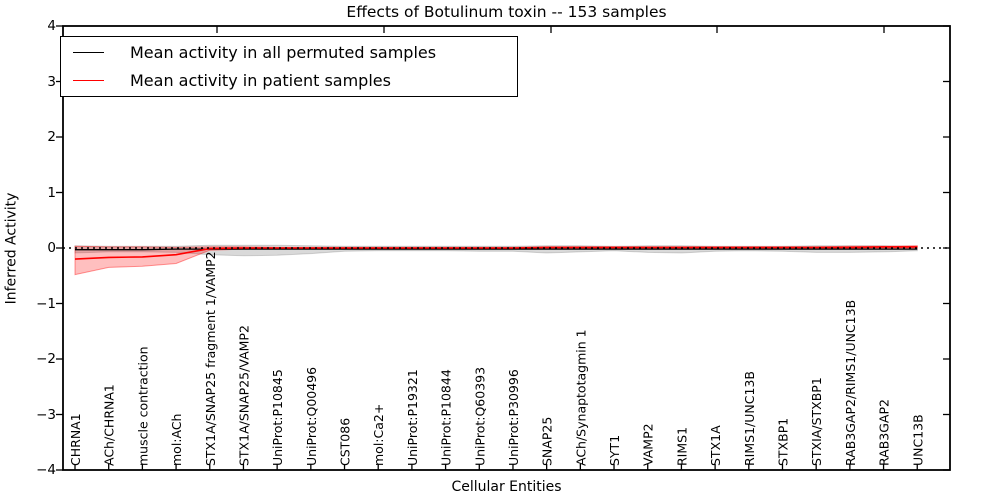  What do you see at coordinates (850, 383) in the screenshot?
I see `x-tick-label: RAB3GAP2/RIMS1/UNC13B` at bounding box center [850, 383].